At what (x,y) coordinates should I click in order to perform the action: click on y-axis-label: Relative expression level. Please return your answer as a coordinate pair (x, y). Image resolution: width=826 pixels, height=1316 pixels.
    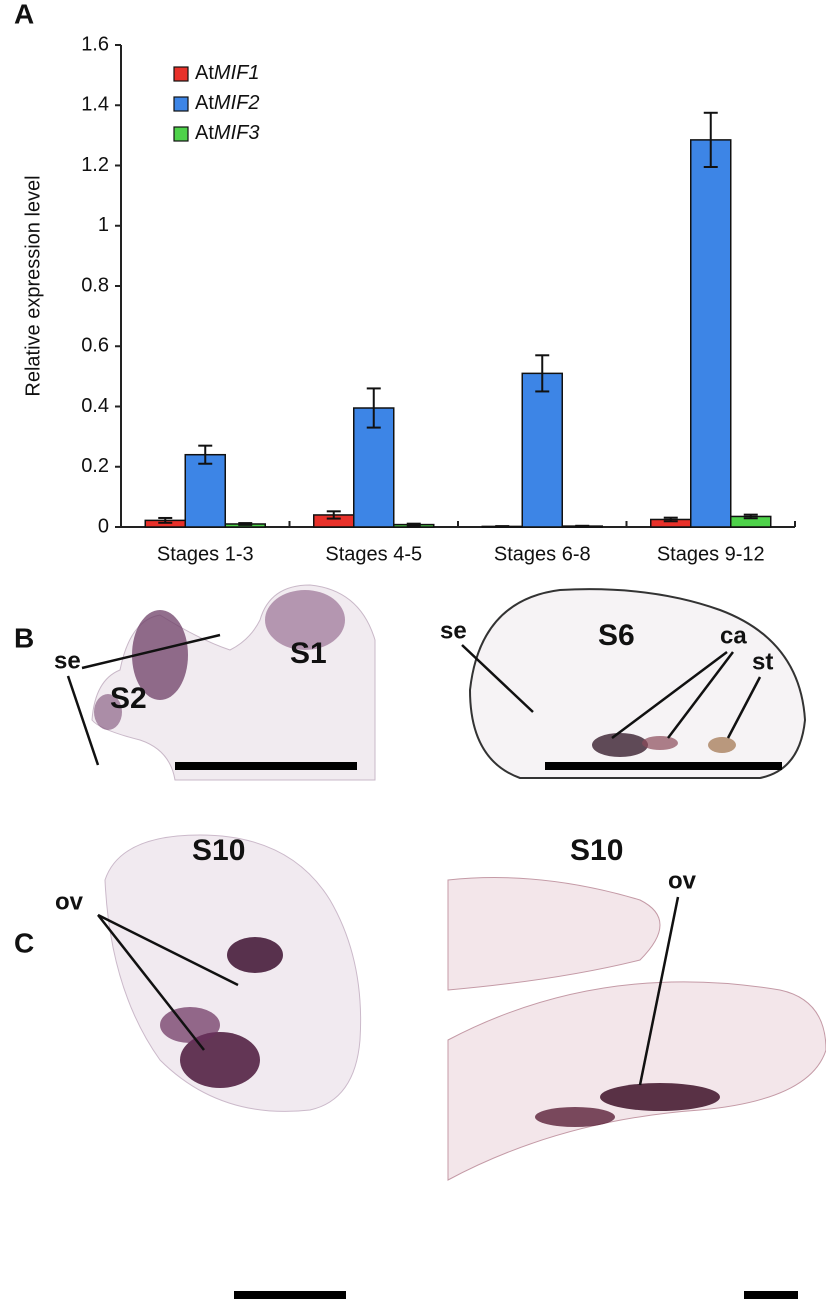
    Looking at the image, I should click on (33, 285).